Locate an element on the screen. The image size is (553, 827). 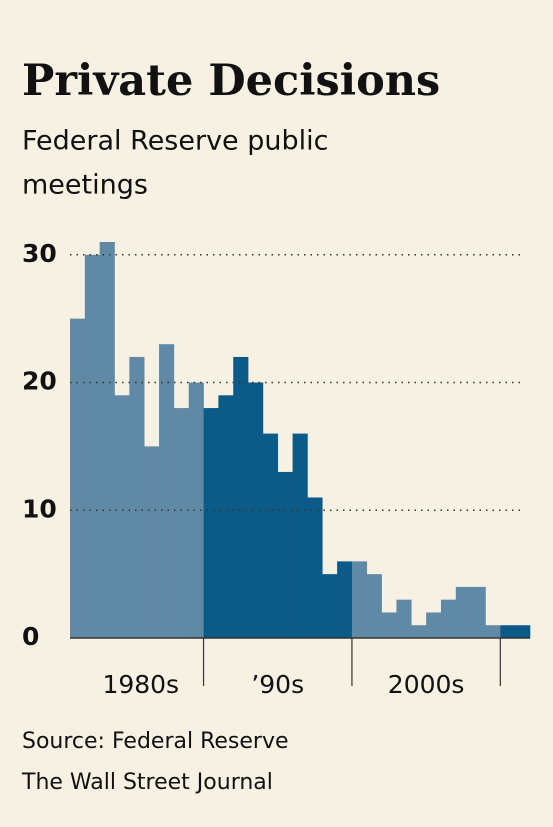
y-tick-label: 30 is located at coordinates (39, 253).